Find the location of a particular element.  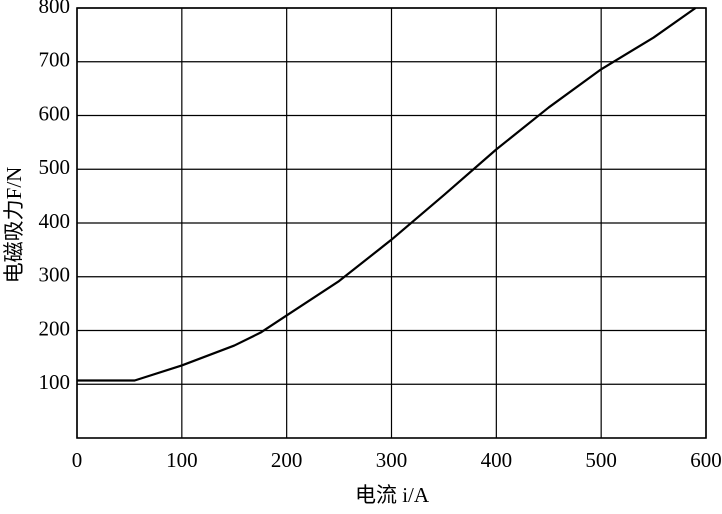

x-axis-label: 电流 i/A is located at coordinates (392, 495).